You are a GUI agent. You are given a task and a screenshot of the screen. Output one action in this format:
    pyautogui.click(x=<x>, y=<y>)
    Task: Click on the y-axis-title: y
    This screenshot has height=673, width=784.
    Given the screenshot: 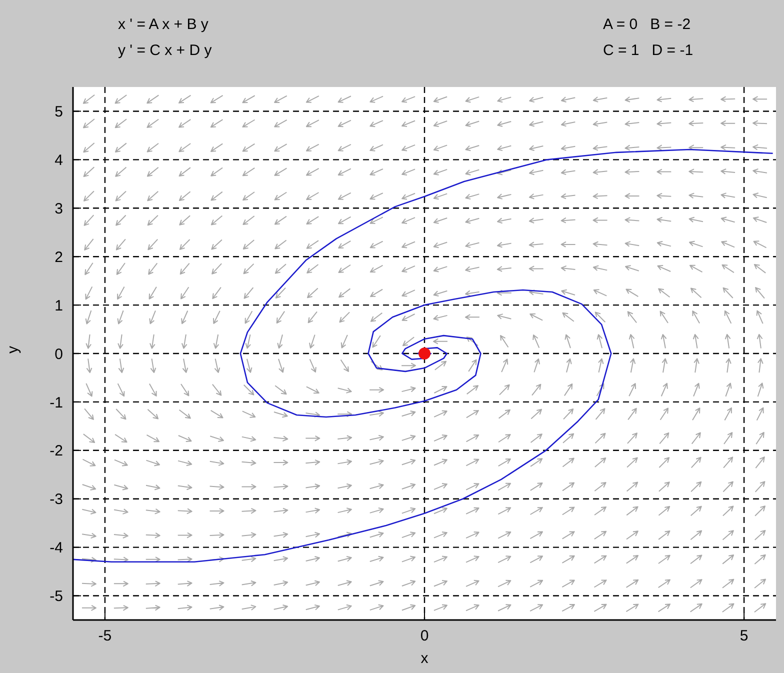 What is the action you would take?
    pyautogui.click(x=13, y=350)
    